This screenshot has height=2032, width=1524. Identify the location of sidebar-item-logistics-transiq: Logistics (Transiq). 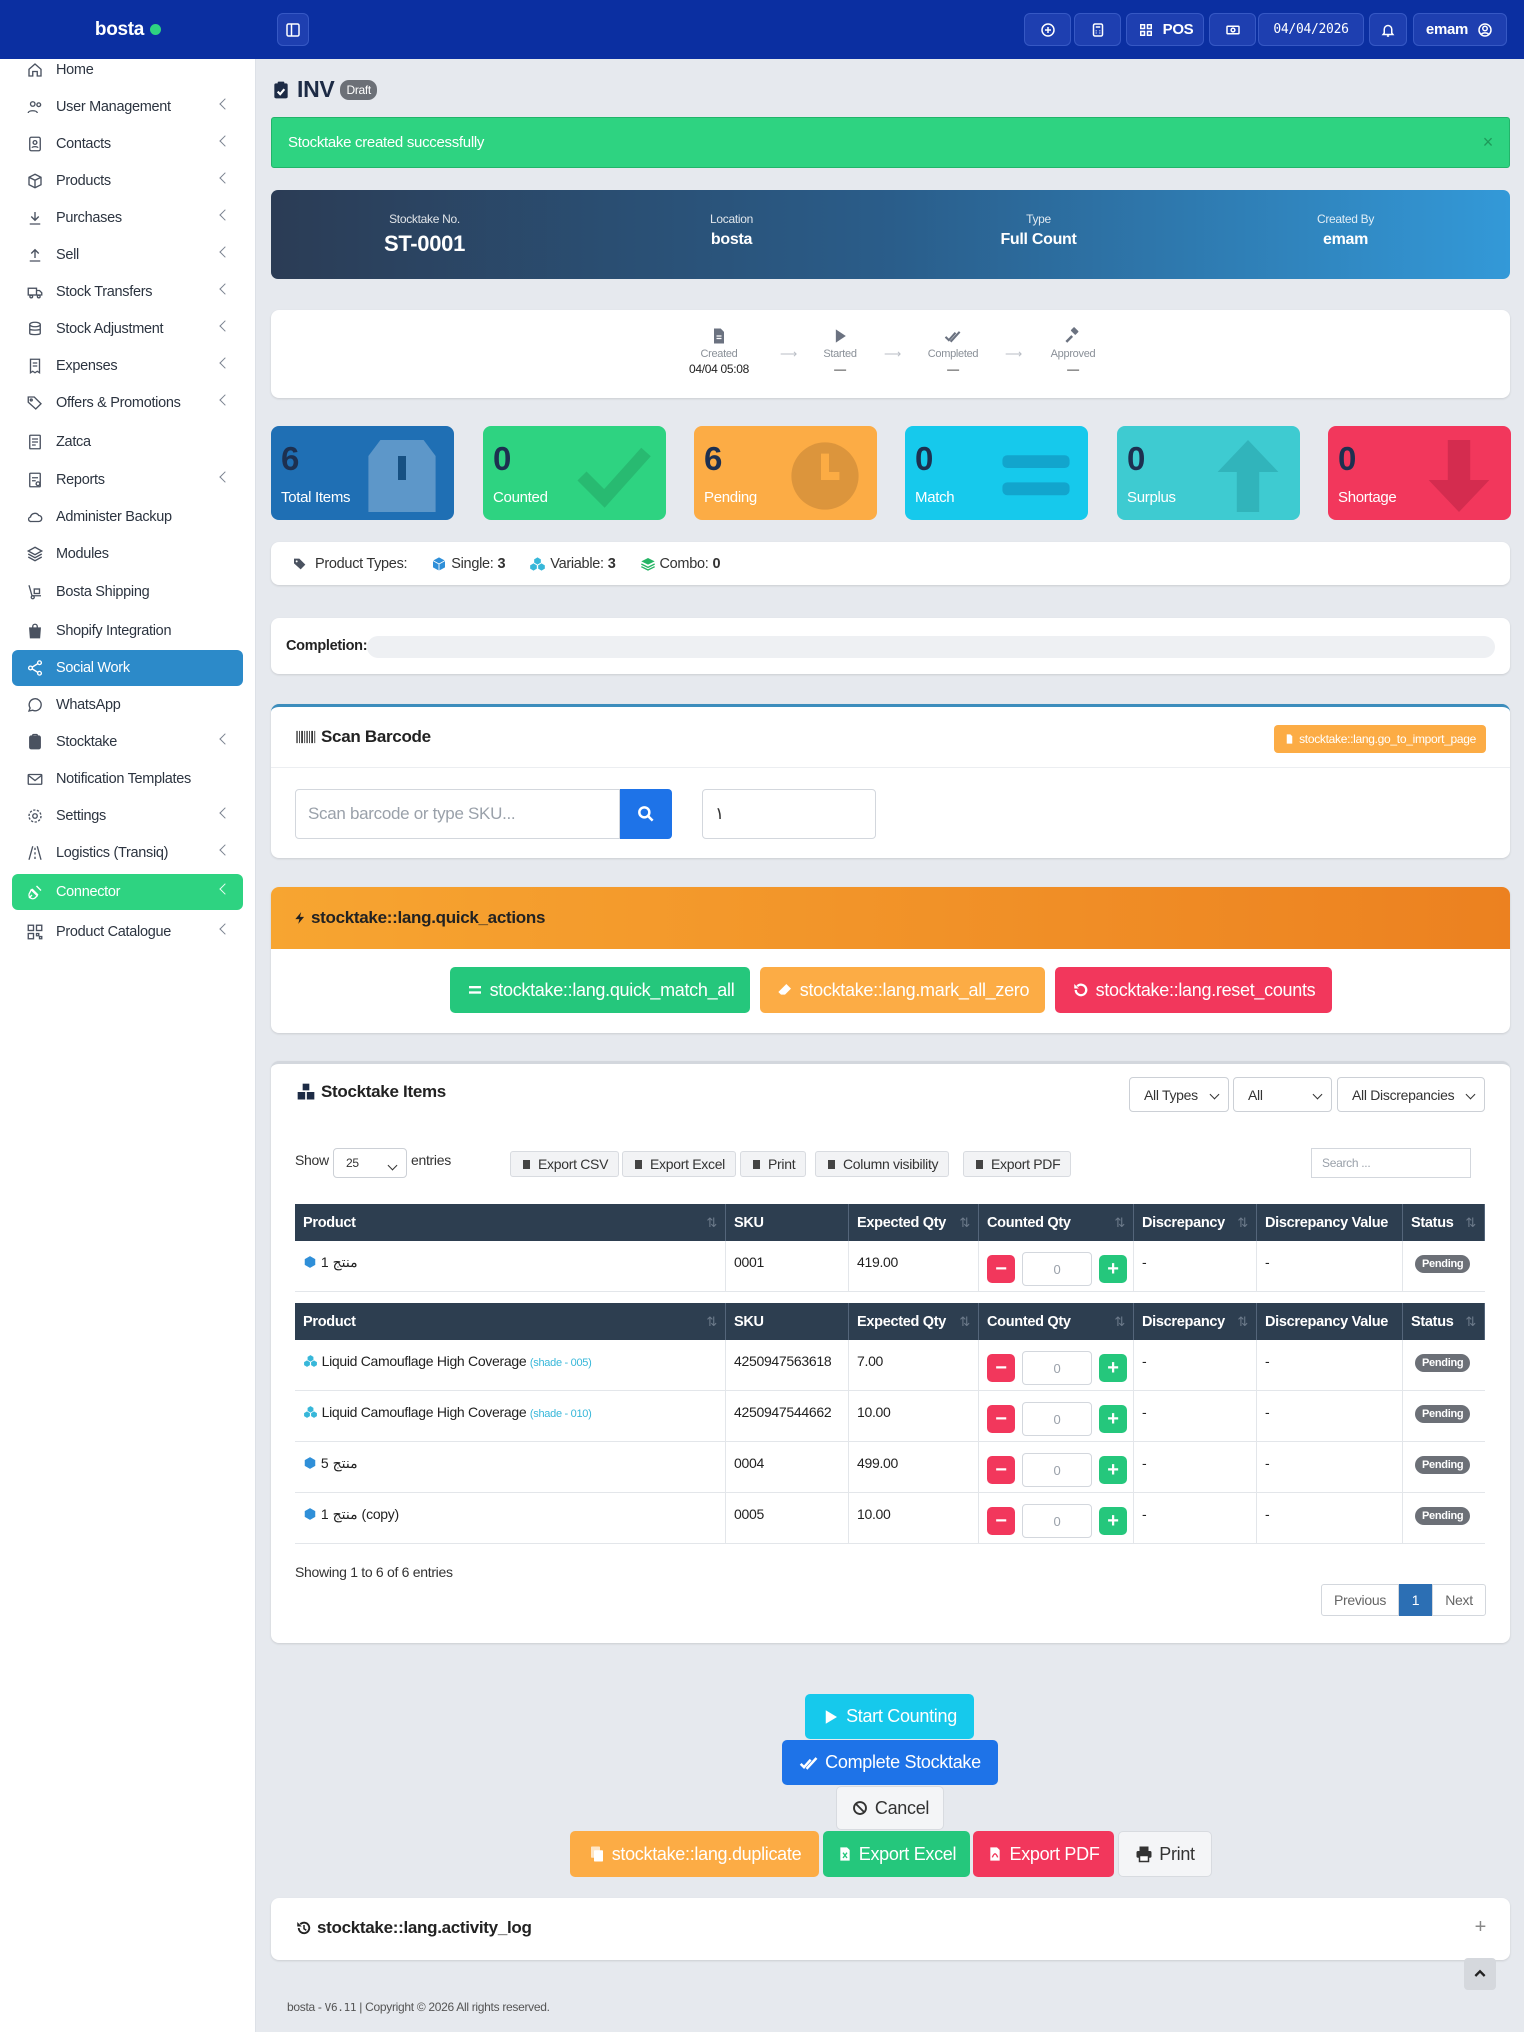
(127, 853).